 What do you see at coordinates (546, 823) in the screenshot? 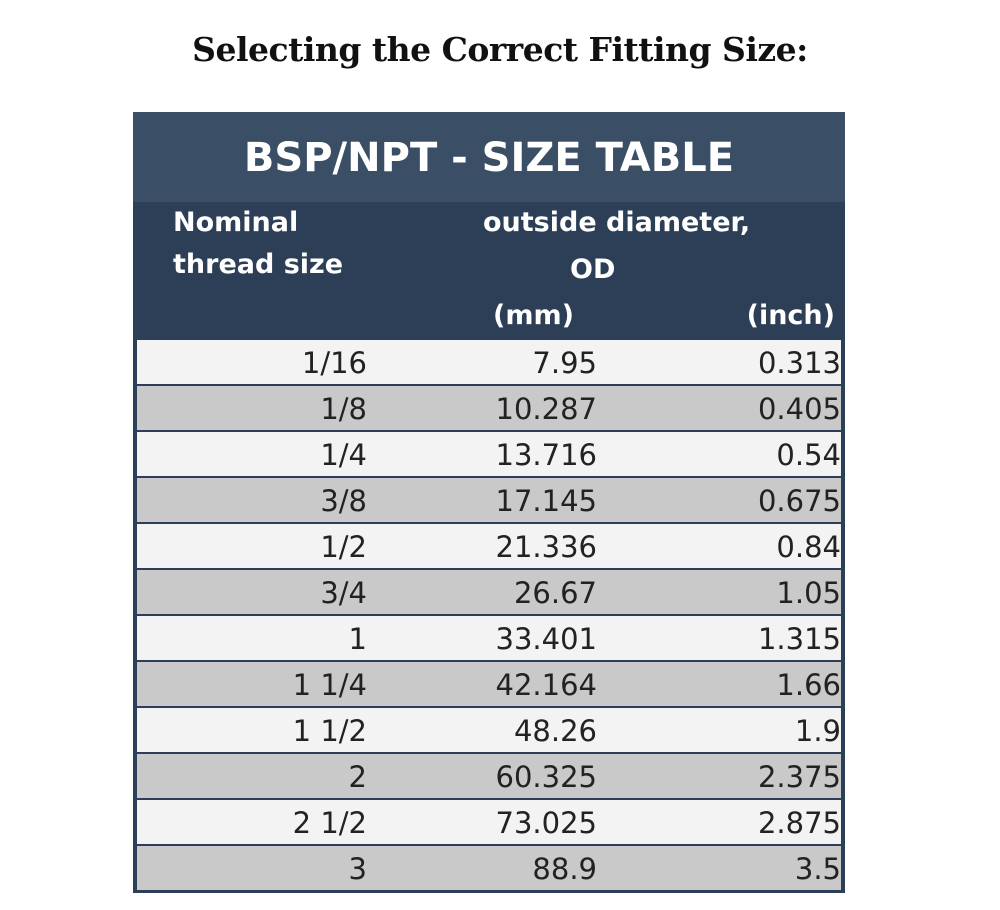
I see `cell-mm: 73.025` at bounding box center [546, 823].